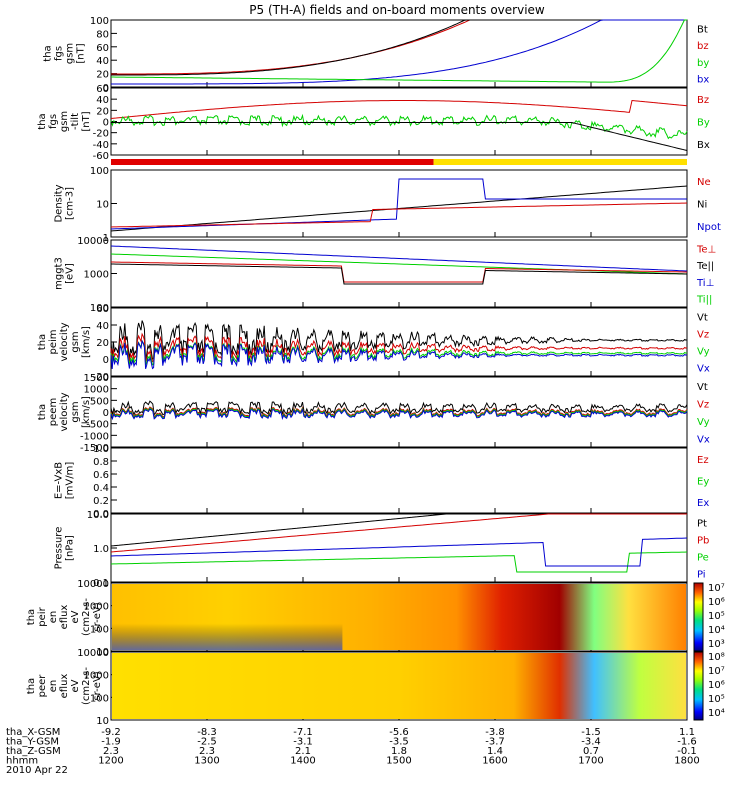 The width and height of the screenshot is (750, 800). Describe the element at coordinates (703, 145) in the screenshot. I see `legend-Bx: Bx` at that location.